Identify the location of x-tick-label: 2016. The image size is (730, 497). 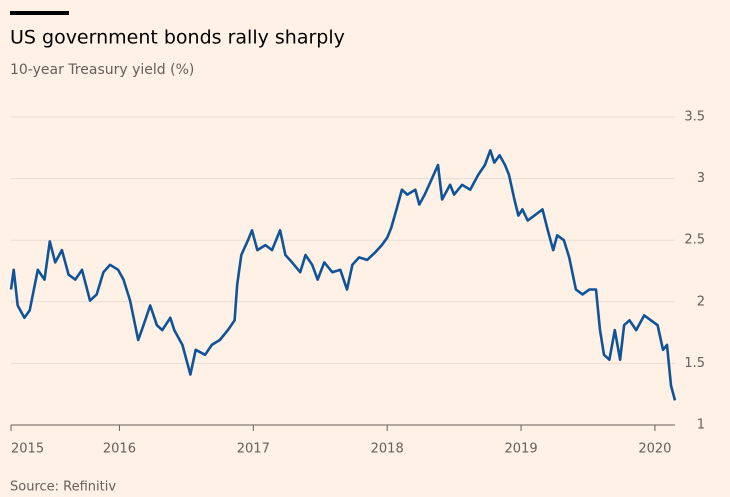
(119, 449).